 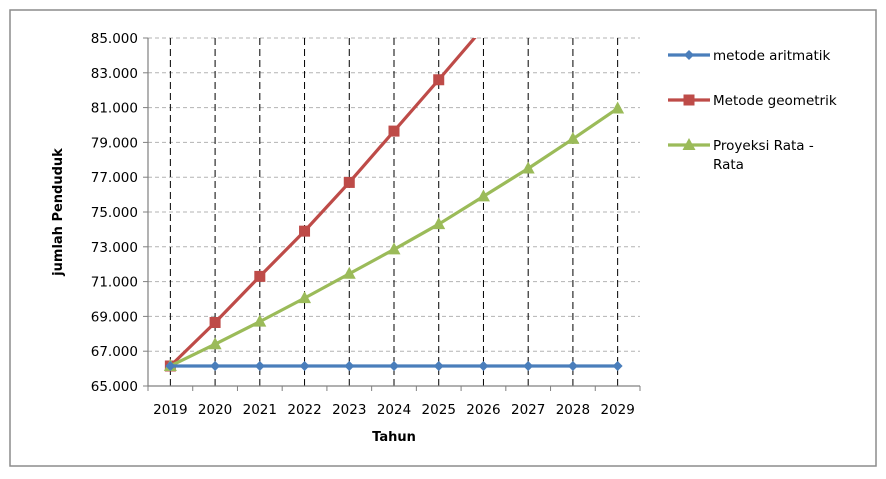 I want to click on y-tick-label: 81.000, so click(x=114, y=109).